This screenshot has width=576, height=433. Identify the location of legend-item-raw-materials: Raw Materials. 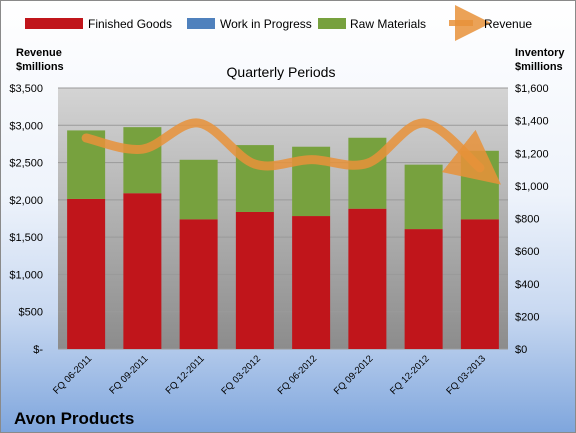
(372, 24).